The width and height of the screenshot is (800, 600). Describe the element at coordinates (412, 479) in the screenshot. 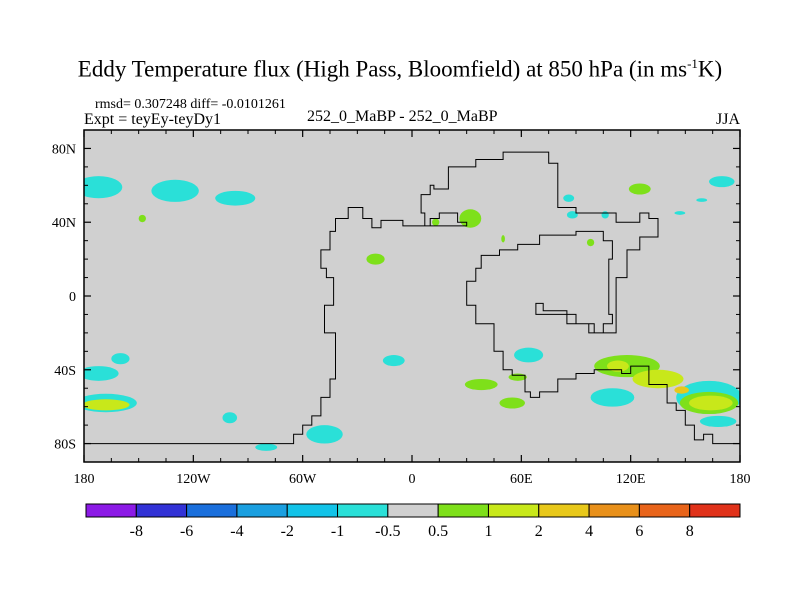

I see `x-tick-label: 0` at that location.